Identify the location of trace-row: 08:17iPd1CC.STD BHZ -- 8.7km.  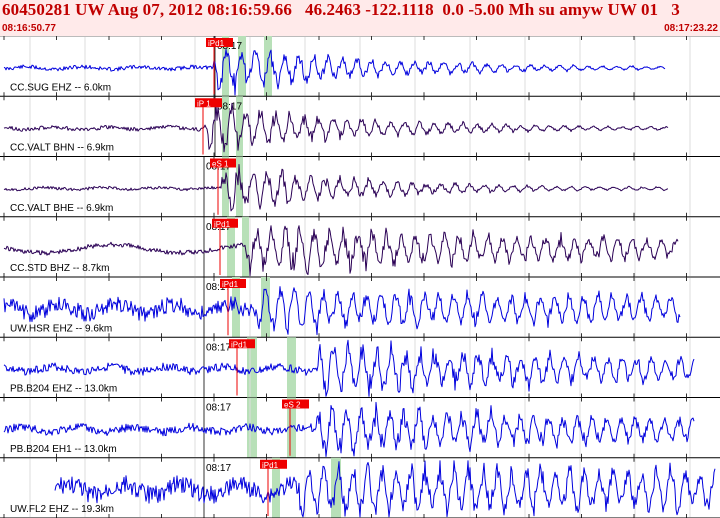
(360, 247).